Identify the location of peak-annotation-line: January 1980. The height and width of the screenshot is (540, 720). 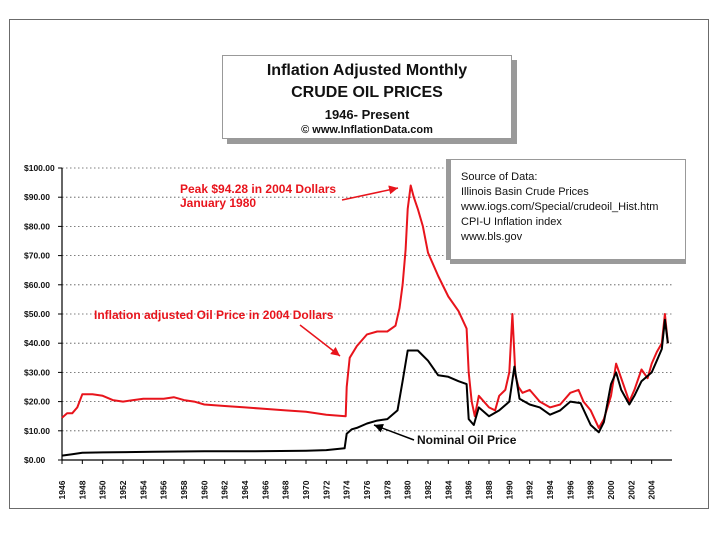
(218, 203).